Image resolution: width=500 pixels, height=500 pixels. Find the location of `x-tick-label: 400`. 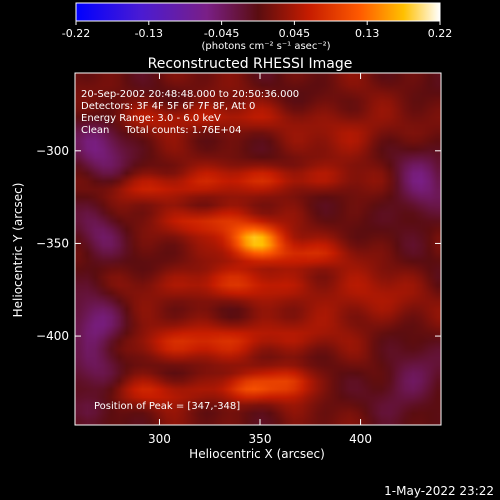

x-tick-label: 400 is located at coordinates (360, 439).